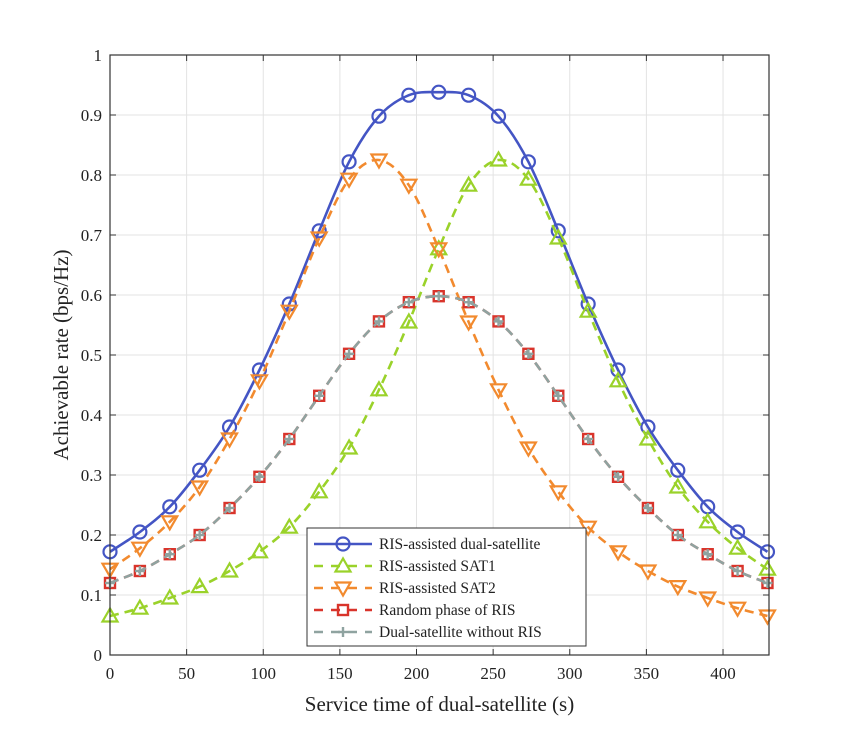 The height and width of the screenshot is (736, 848). I want to click on x-tick-label: 200, so click(417, 673).